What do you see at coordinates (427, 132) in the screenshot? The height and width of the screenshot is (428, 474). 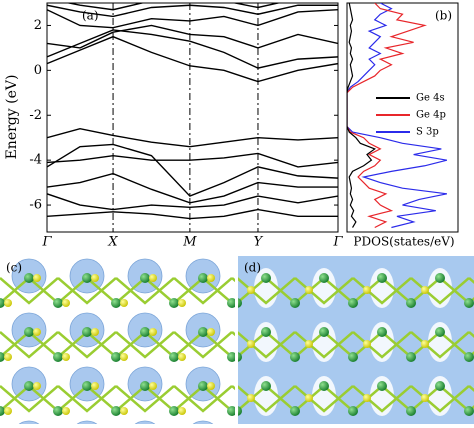 I see `legend-label: S 3p` at bounding box center [427, 132].